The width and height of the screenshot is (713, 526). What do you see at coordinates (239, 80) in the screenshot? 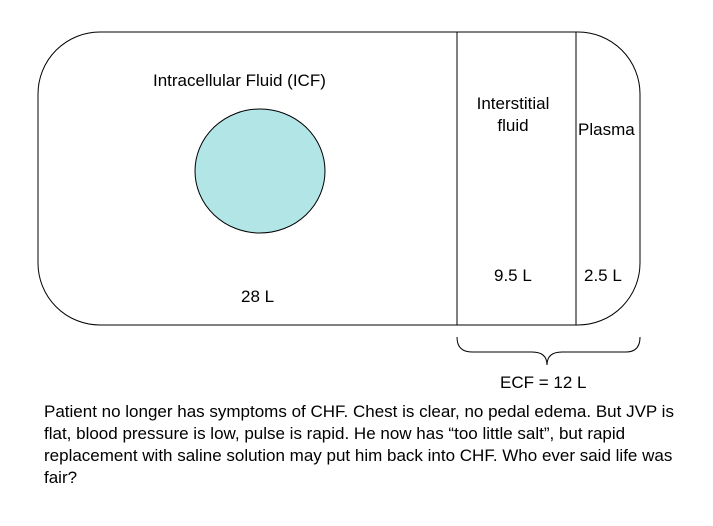
I see `icf-title: Intracellular Fluid (ICF)` at bounding box center [239, 80].